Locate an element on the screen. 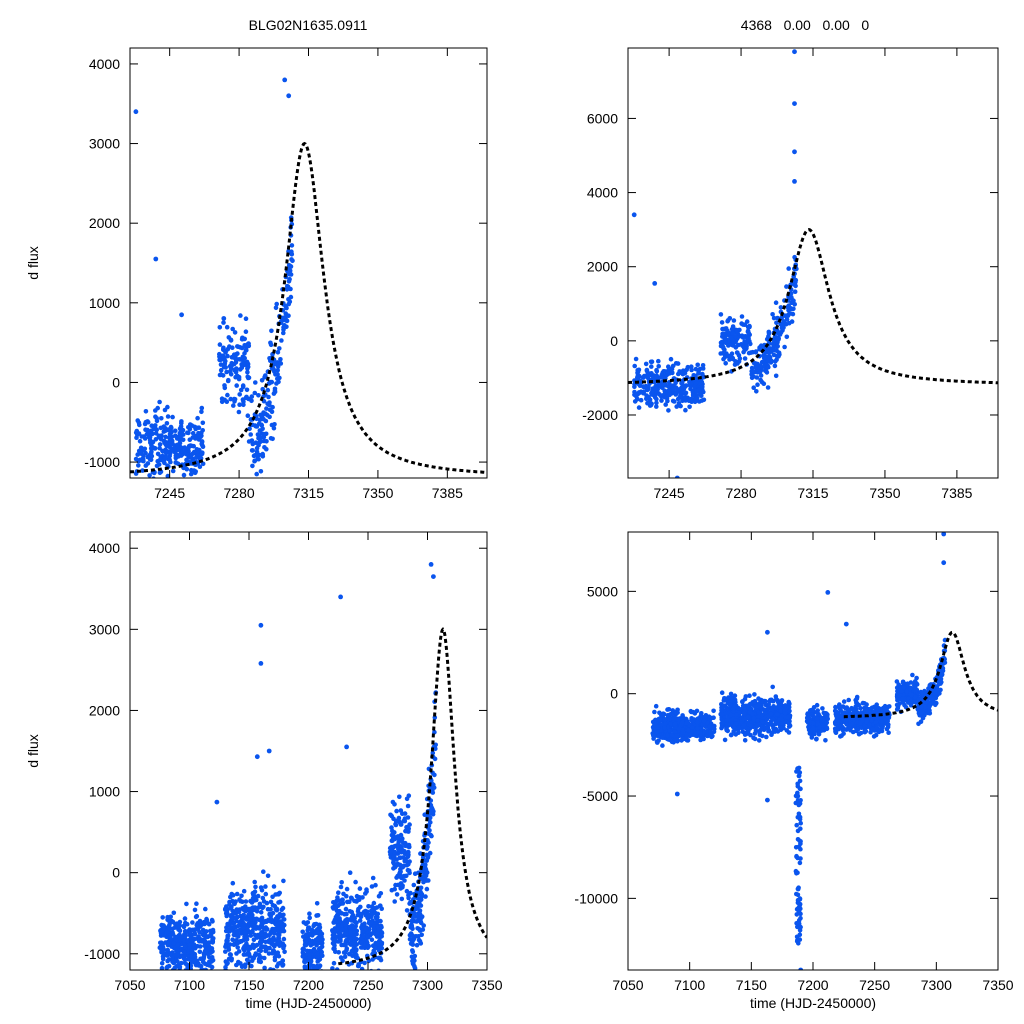 This screenshot has height=1024, width=1024. x-tick-label: 7150 is located at coordinates (248, 985).